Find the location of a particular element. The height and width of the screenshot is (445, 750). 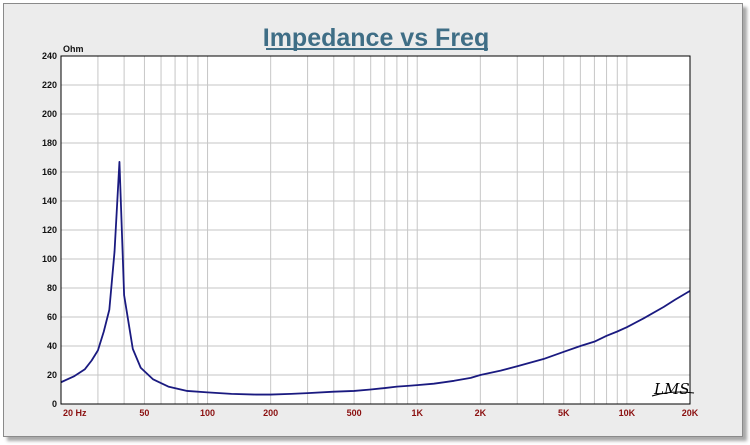

y-tick-label: 60 is located at coordinates (52, 317).